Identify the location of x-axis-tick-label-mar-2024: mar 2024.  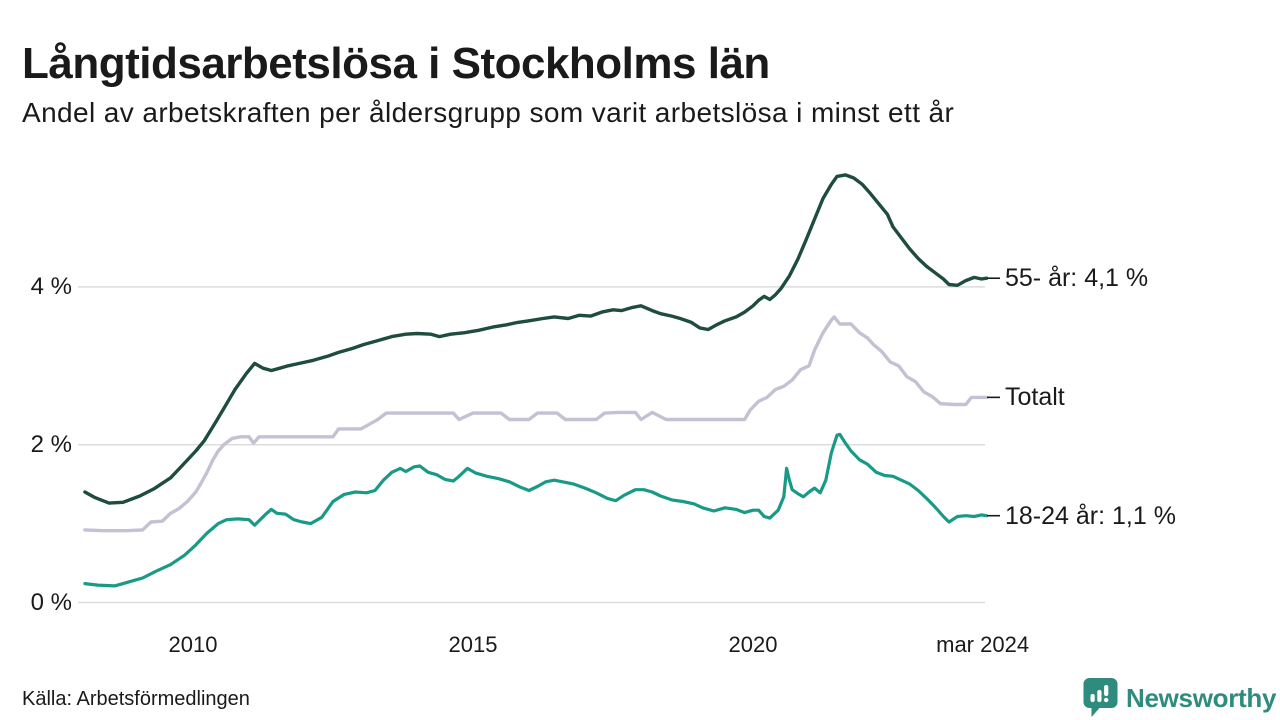
(983, 644).